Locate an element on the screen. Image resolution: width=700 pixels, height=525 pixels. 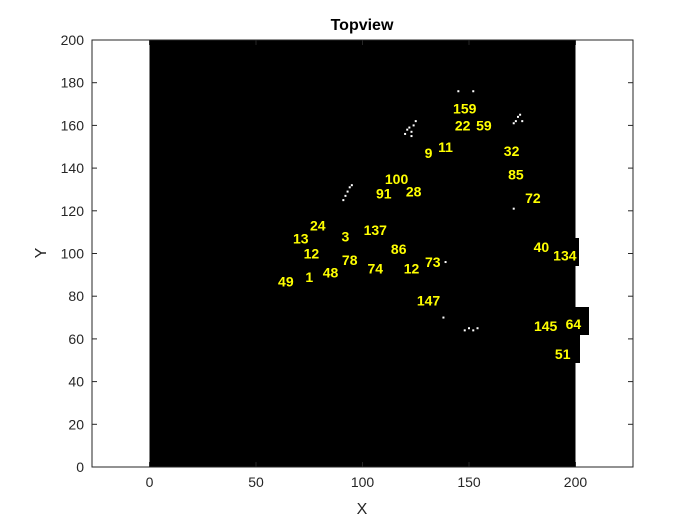
y-tick-label: 20 is located at coordinates (76, 424).